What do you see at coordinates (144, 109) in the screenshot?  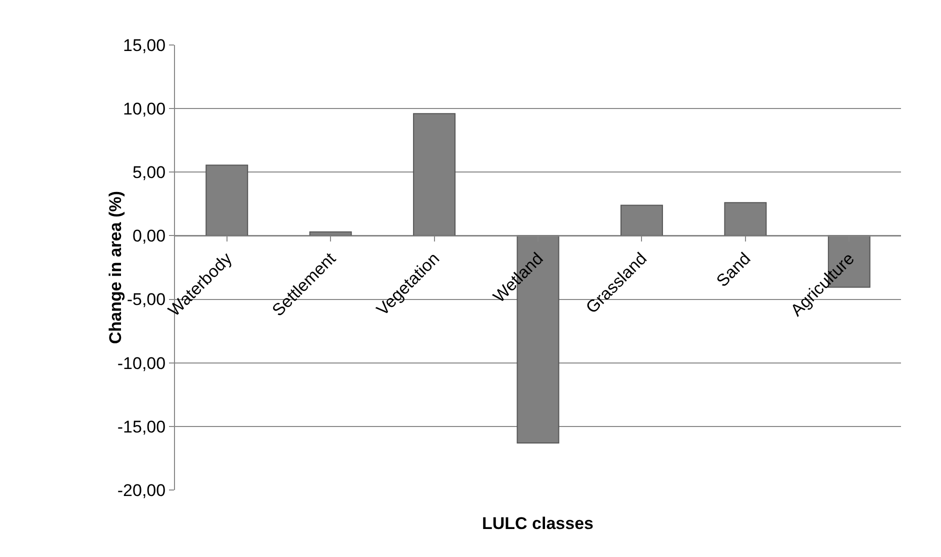 I see `y-tick-label: 10,00` at bounding box center [144, 109].